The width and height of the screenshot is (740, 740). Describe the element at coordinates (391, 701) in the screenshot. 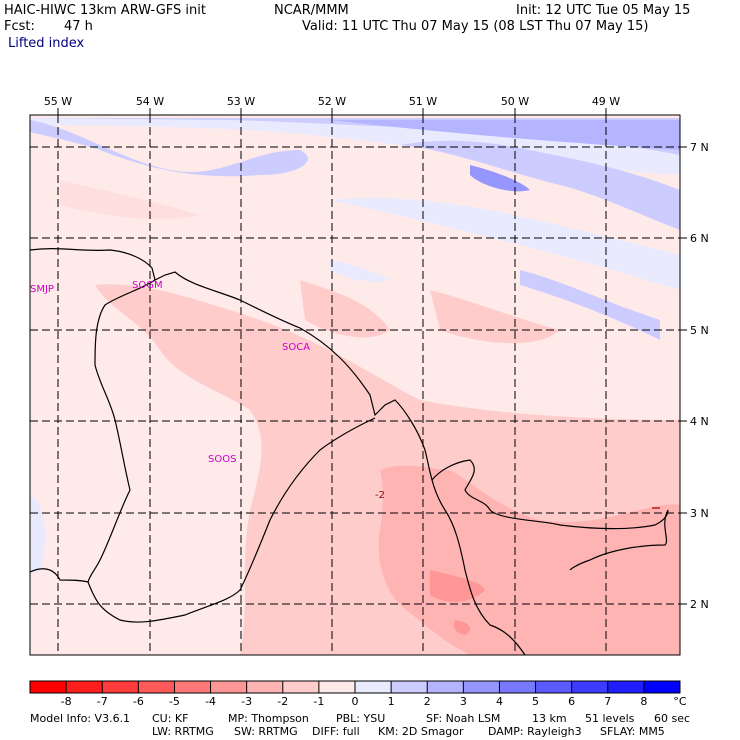

I see `colorbar-tick-label: 1` at that location.